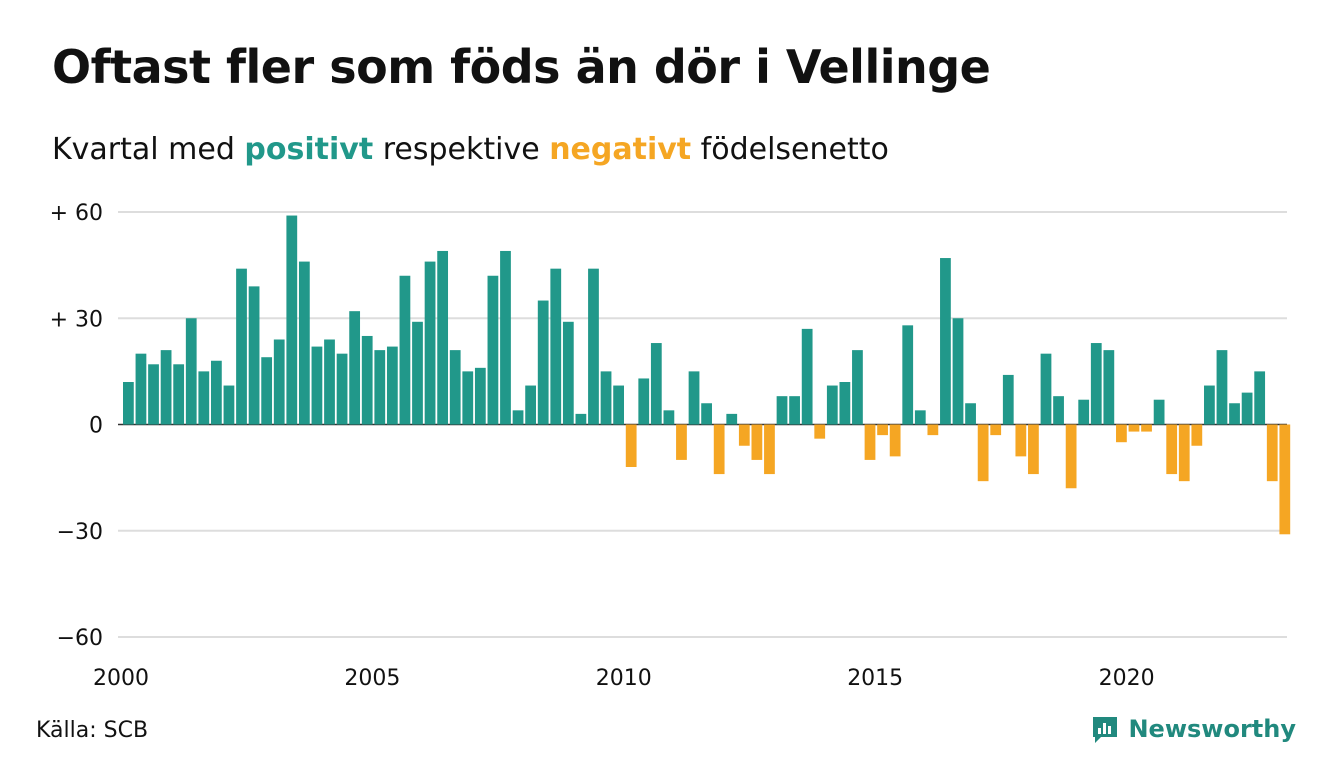  What do you see at coordinates (76, 213) in the screenshot?
I see `y-tick-label: + 60` at bounding box center [76, 213].